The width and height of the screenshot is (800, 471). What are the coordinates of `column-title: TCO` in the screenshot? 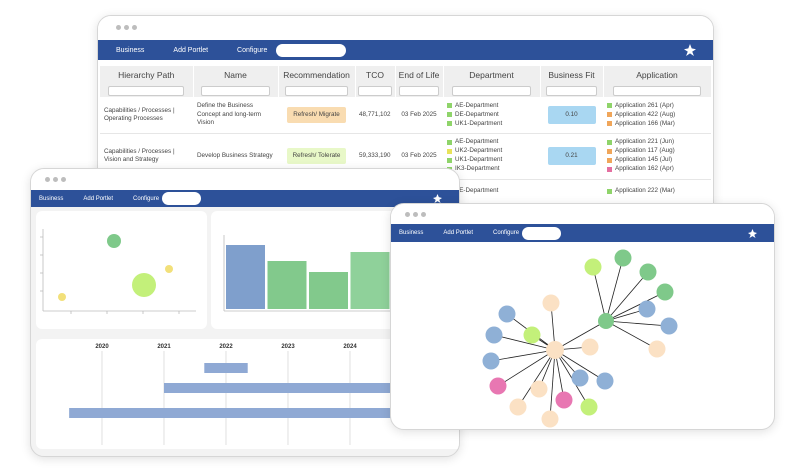 It's located at (375, 75).